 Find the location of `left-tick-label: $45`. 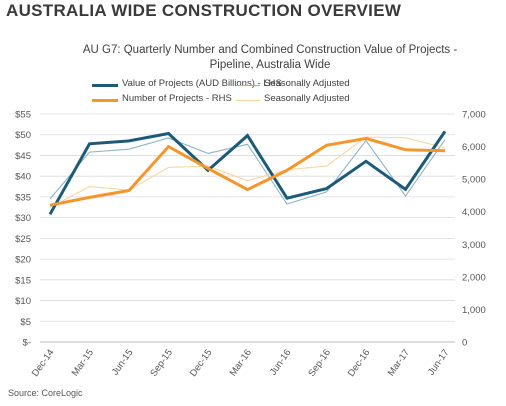

left-tick-label: $45 is located at coordinates (23, 156).